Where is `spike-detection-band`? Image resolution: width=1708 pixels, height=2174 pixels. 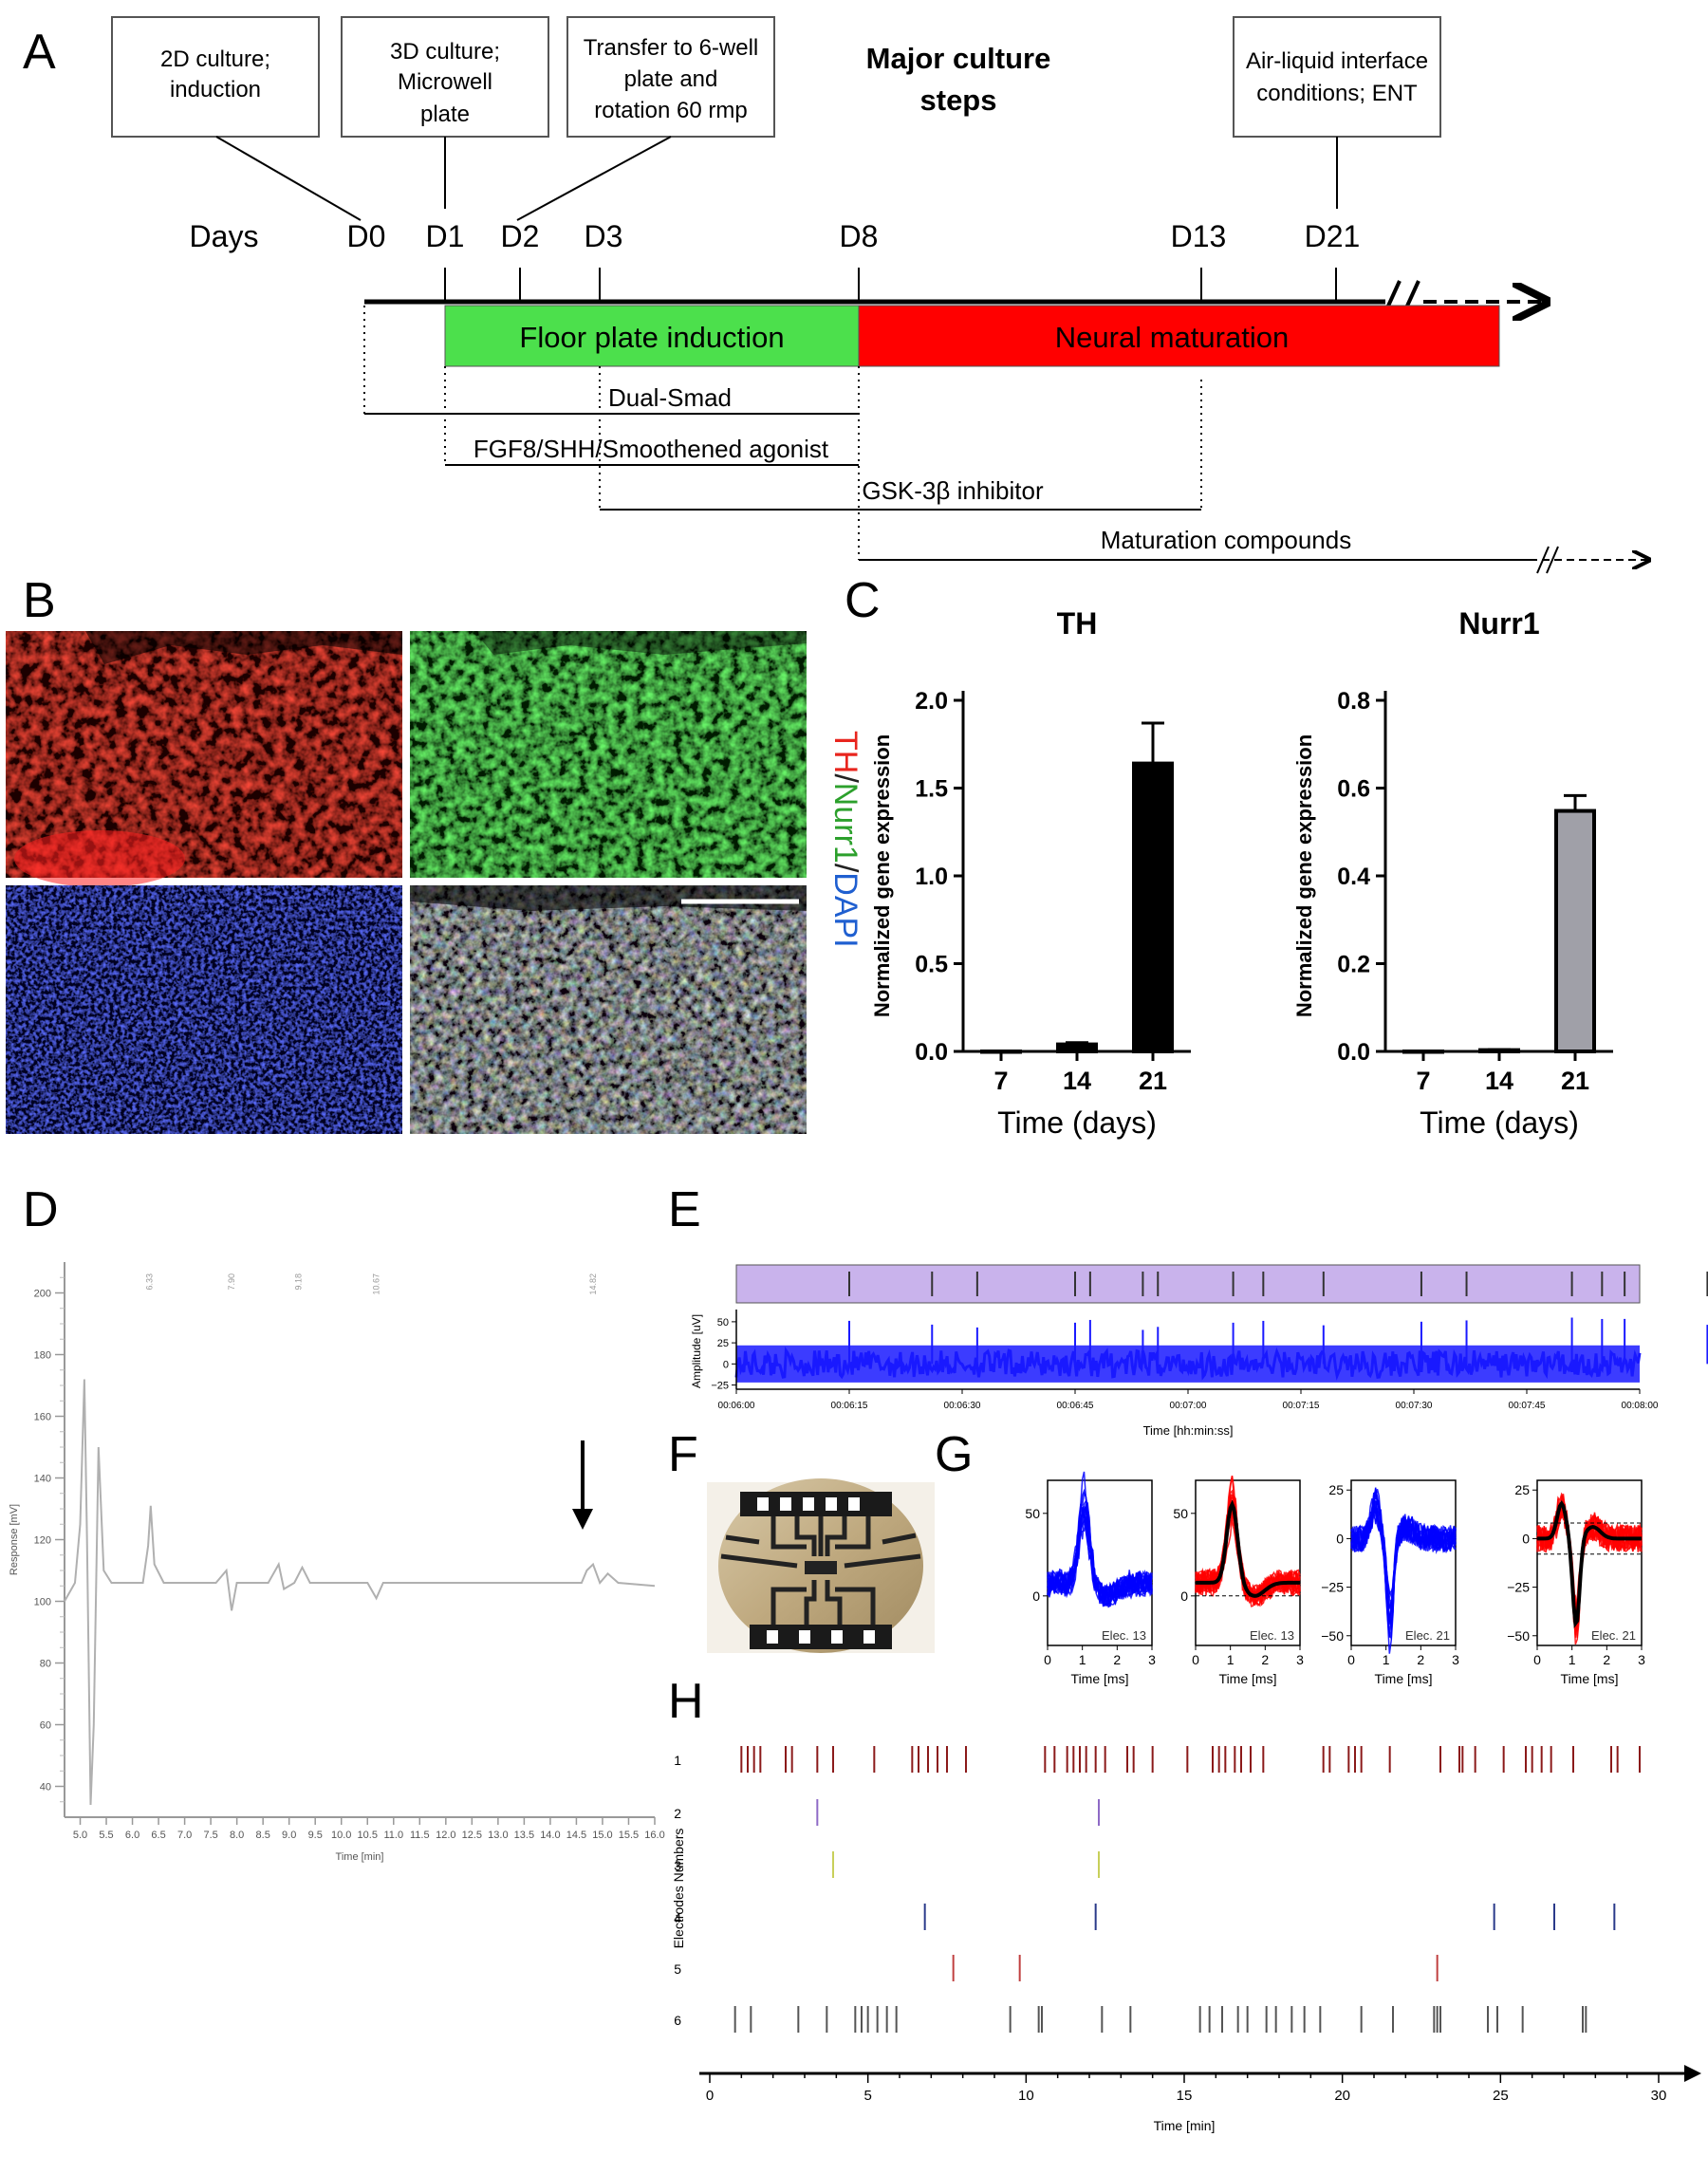 spike-detection-band is located at coordinates (1188, 1284).